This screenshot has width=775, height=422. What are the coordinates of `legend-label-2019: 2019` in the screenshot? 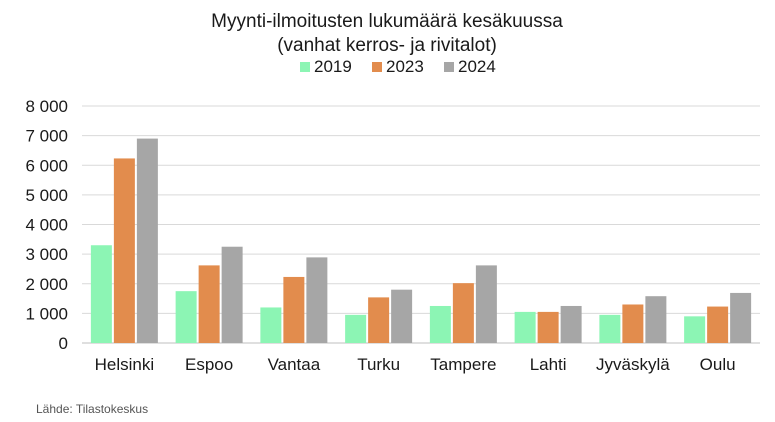 It's located at (333, 66).